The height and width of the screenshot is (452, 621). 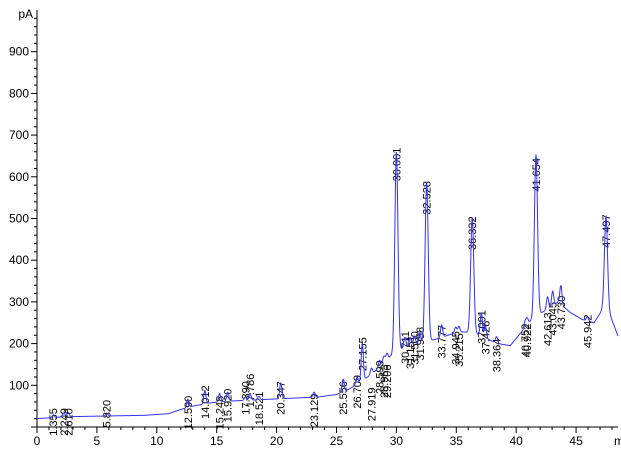 What do you see at coordinates (19, 52) in the screenshot?
I see `y-tick-label: 900` at bounding box center [19, 52].